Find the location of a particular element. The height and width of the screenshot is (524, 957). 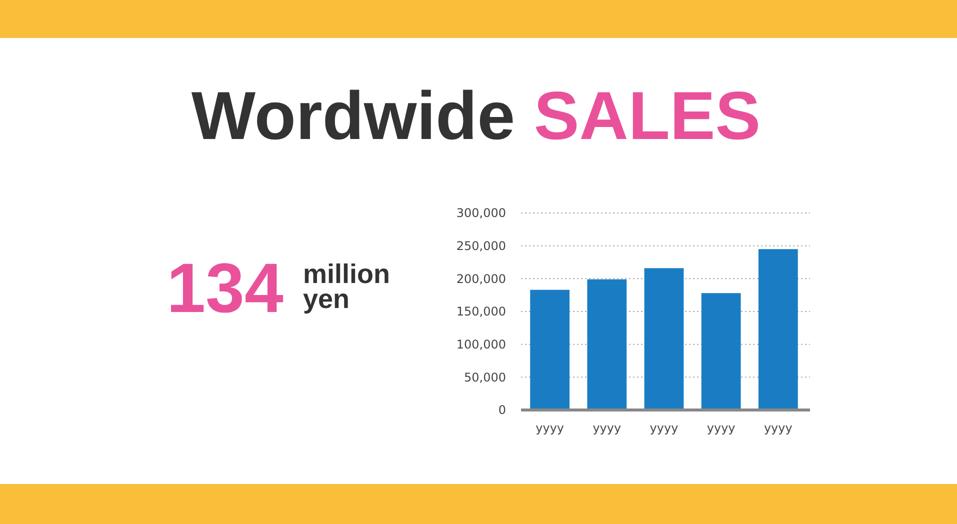

y-tick-label: 150,000 is located at coordinates (481, 311).